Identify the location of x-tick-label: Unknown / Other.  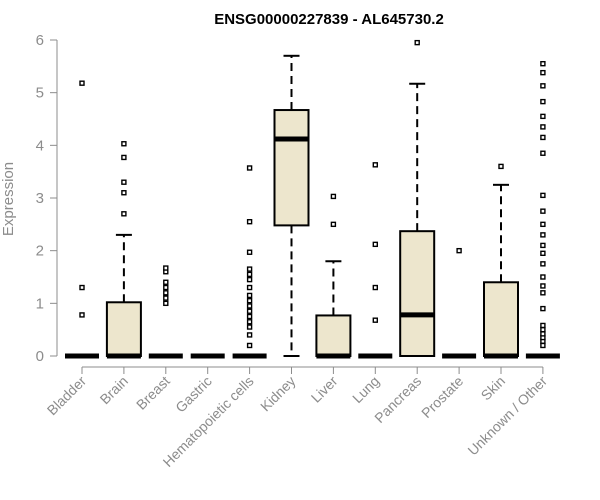
(507, 416).